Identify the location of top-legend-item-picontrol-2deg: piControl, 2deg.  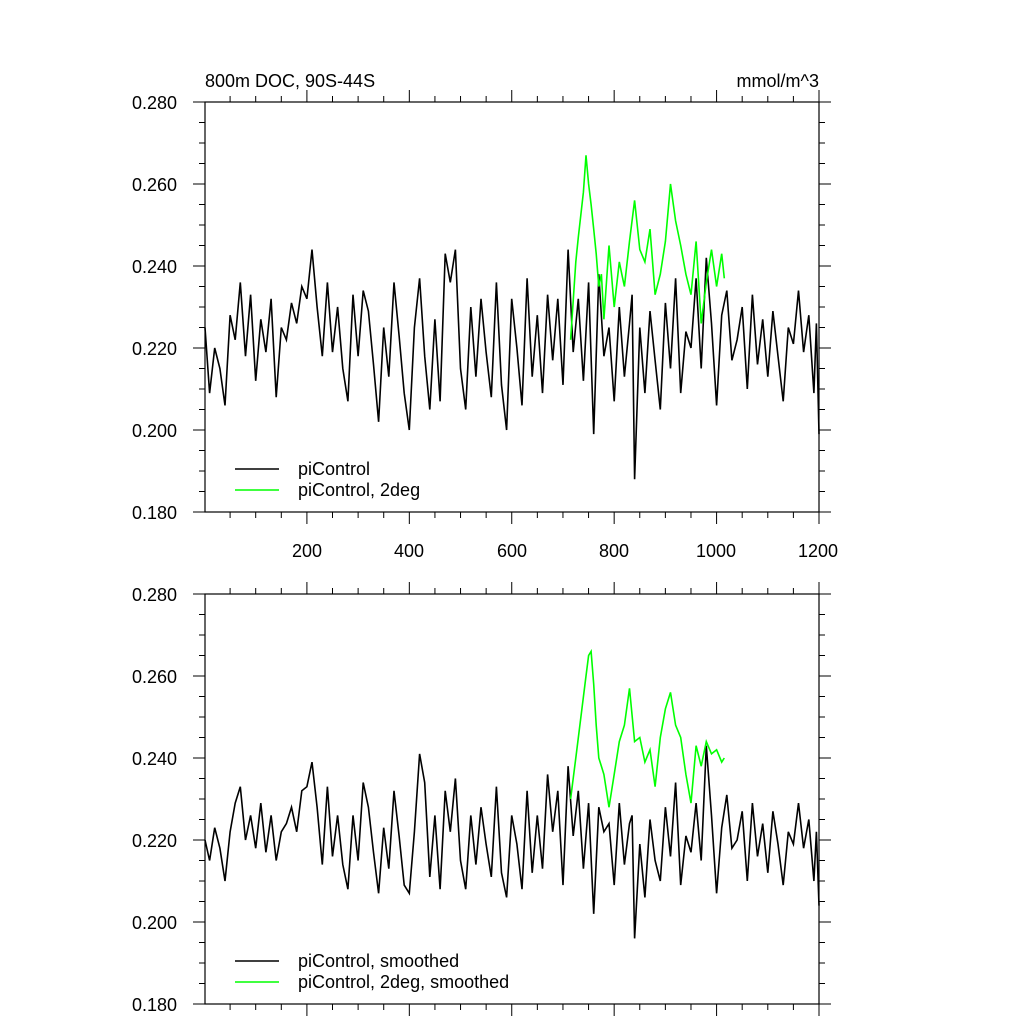
(327, 490).